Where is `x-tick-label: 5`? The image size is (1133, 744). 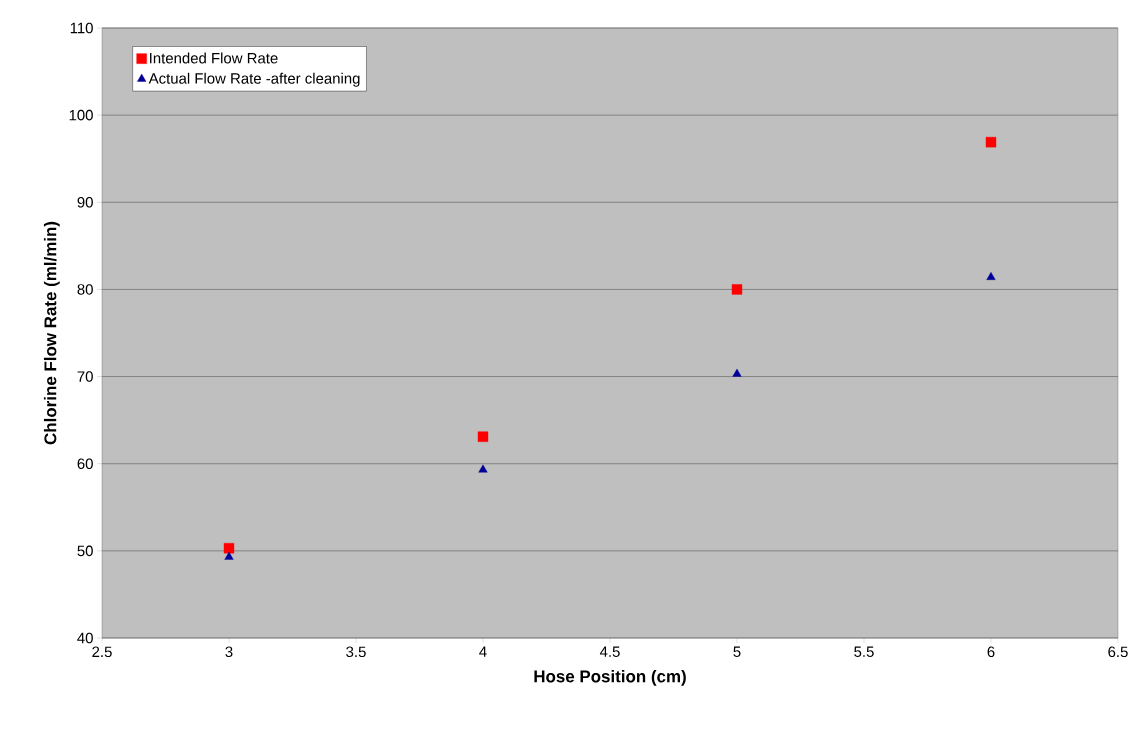 x-tick-label: 5 is located at coordinates (737, 651).